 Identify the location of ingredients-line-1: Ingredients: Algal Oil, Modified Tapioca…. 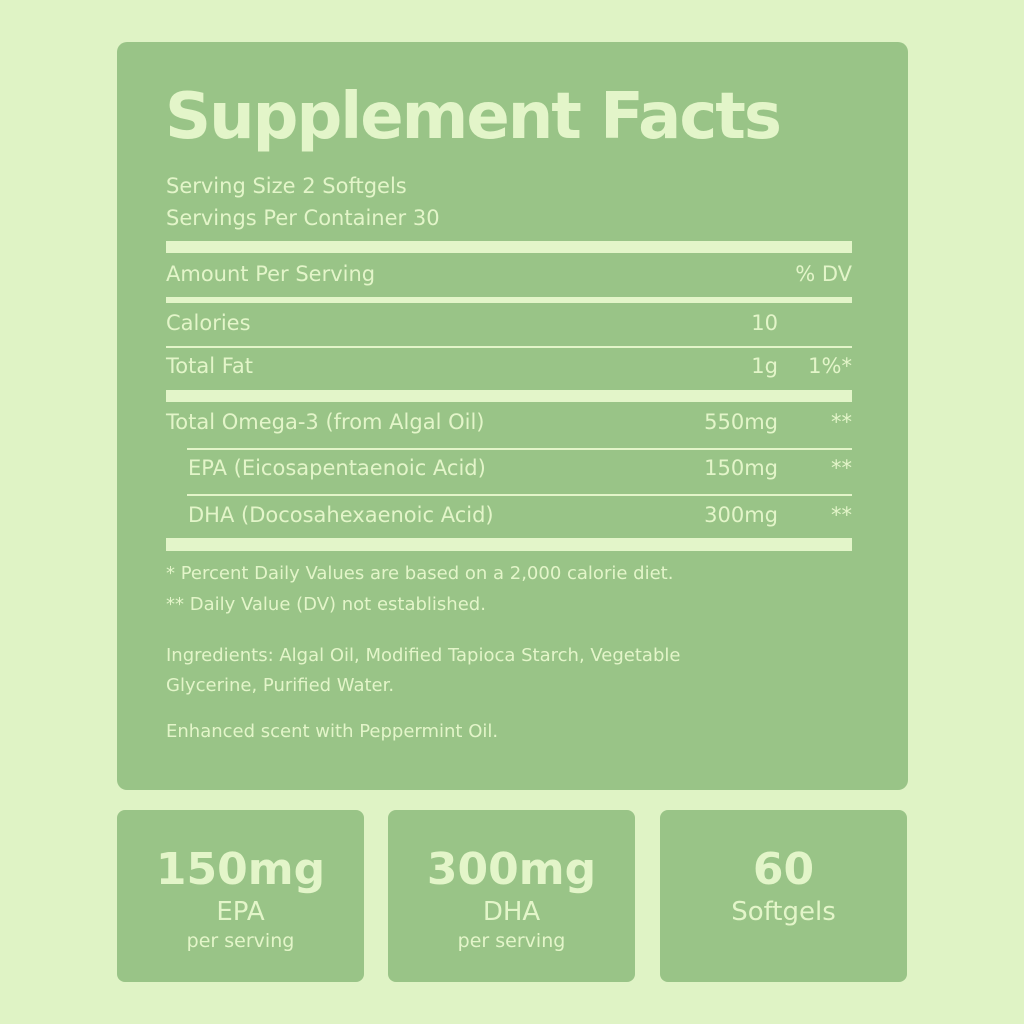
(423, 655).